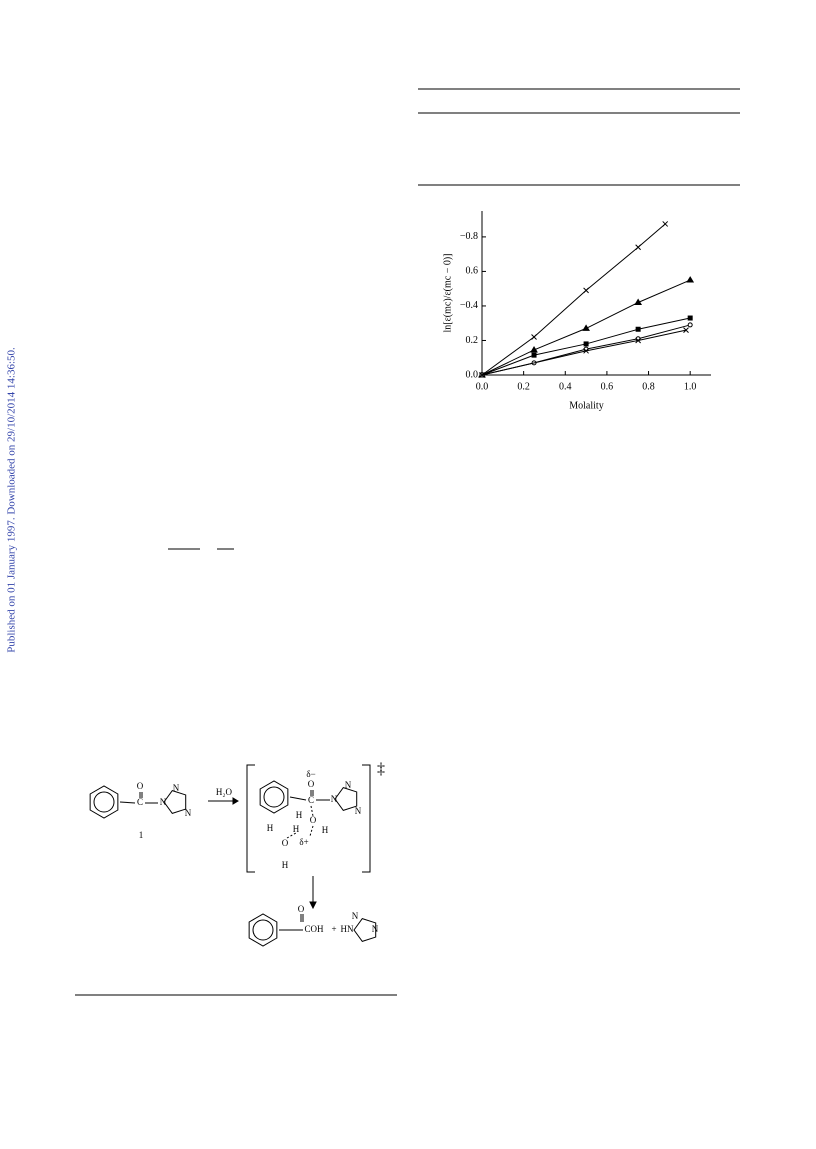 This screenshot has height=1149, width=816. Describe the element at coordinates (472, 340) in the screenshot. I see `y-tick-label: 0.2` at that location.